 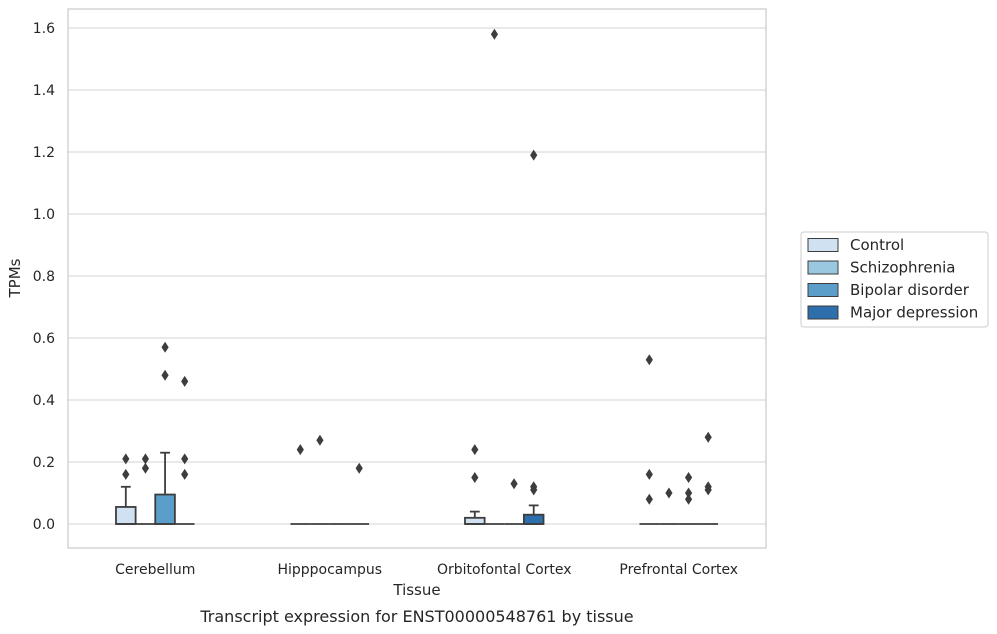 What do you see at coordinates (44, 153) in the screenshot?
I see `y-tick-label: 1.2` at bounding box center [44, 153].